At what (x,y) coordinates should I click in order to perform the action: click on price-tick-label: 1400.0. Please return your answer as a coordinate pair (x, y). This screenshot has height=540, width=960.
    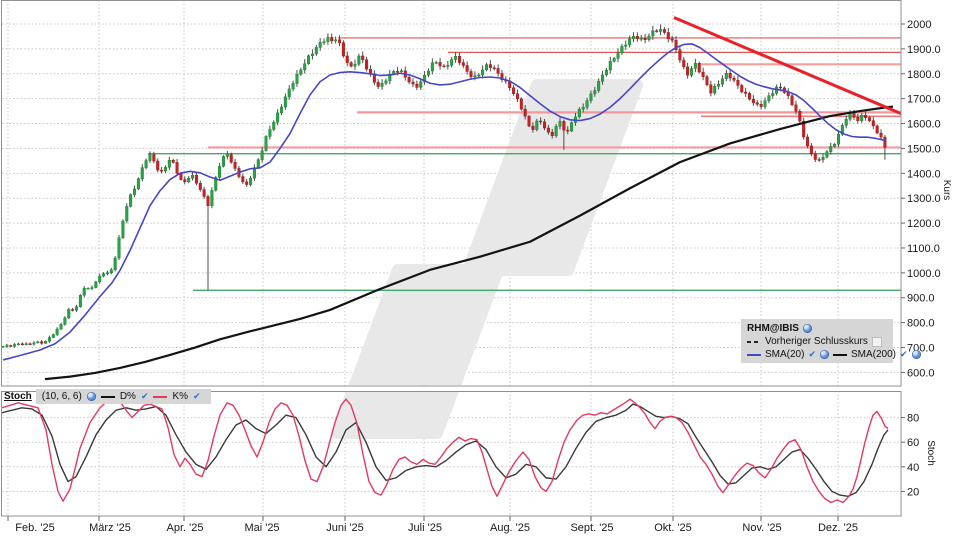
    Looking at the image, I should click on (924, 174).